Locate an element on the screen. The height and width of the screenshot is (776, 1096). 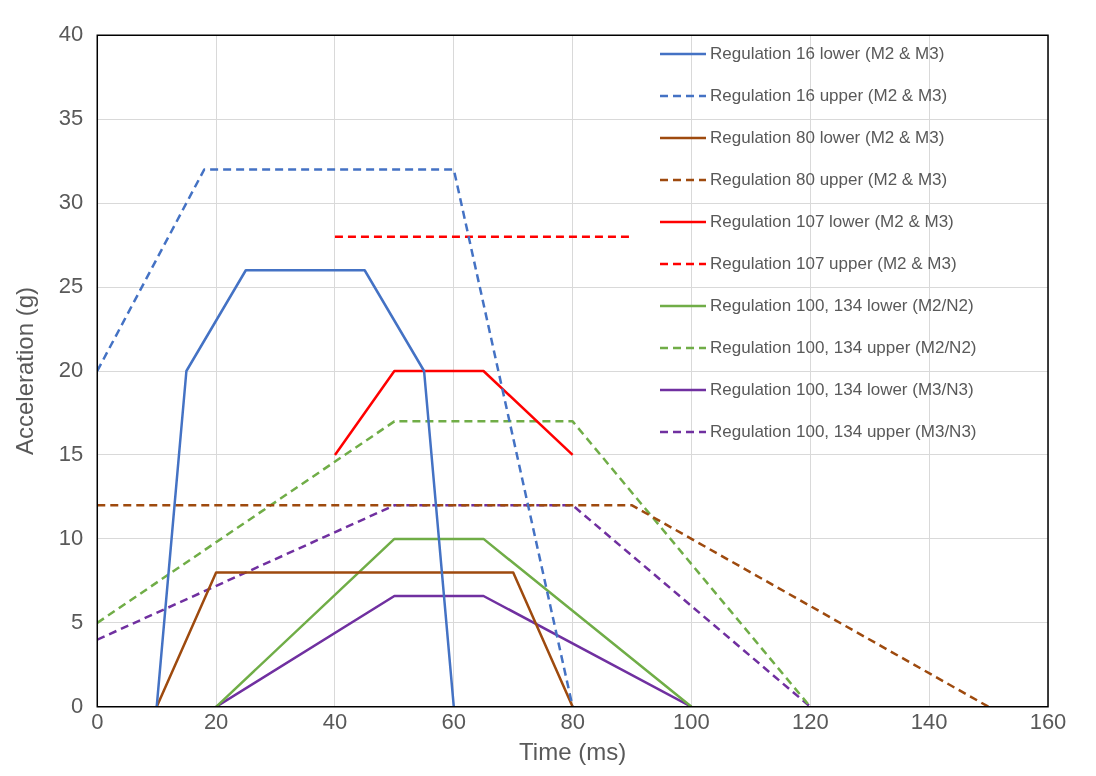
y-tick-label: 25 is located at coordinates (71, 286).